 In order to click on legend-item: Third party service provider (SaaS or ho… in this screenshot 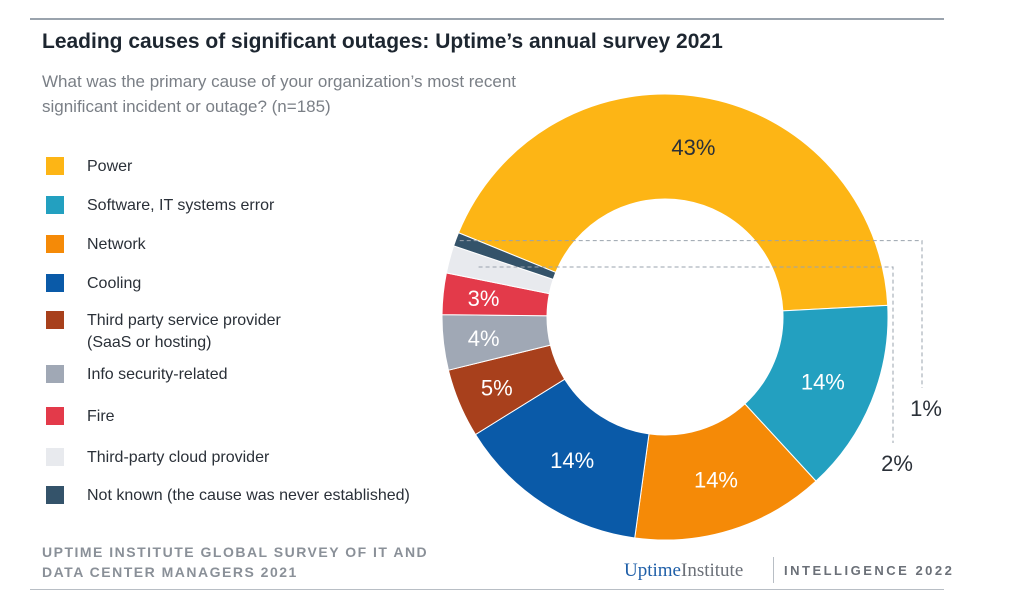, I will do `click(266, 332)`.